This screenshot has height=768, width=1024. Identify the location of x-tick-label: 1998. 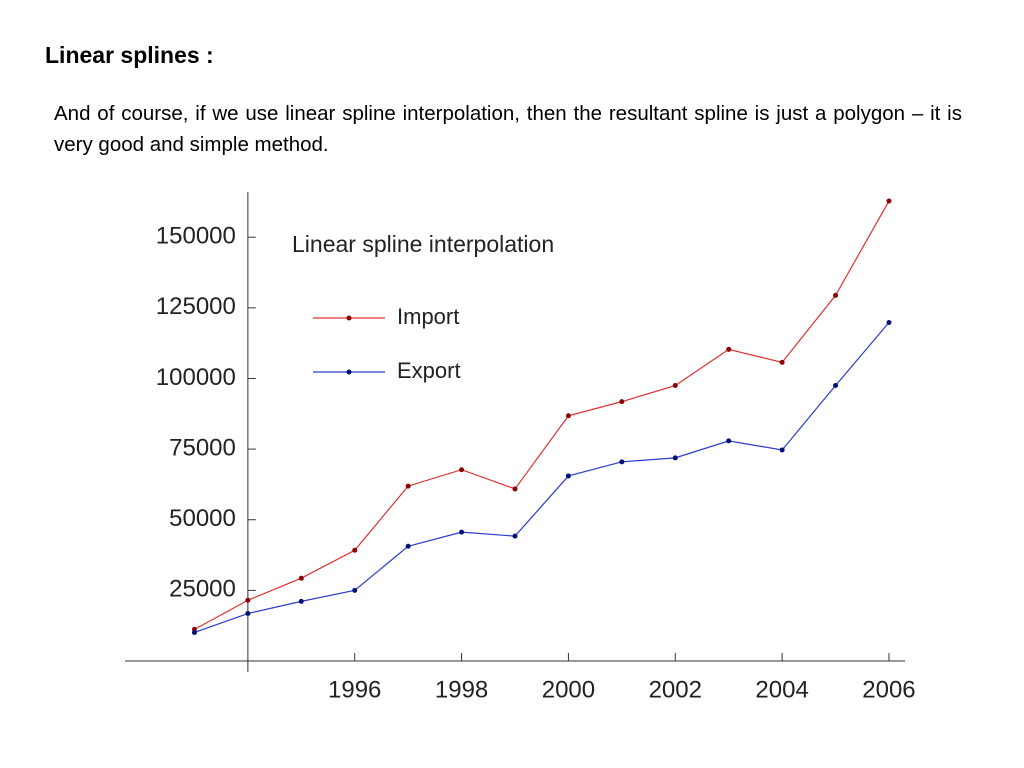
(461, 689).